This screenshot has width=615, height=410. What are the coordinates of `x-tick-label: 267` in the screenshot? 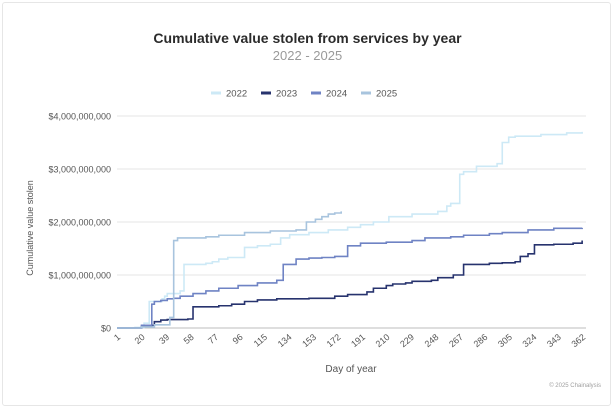 It's located at (456, 340).